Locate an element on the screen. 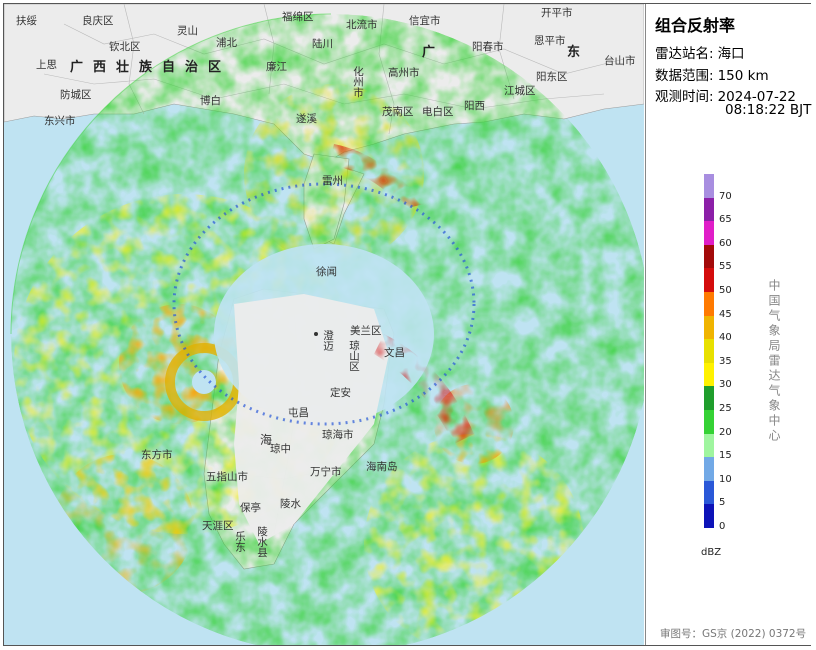  place-label: 遂溪 is located at coordinates (306, 119).